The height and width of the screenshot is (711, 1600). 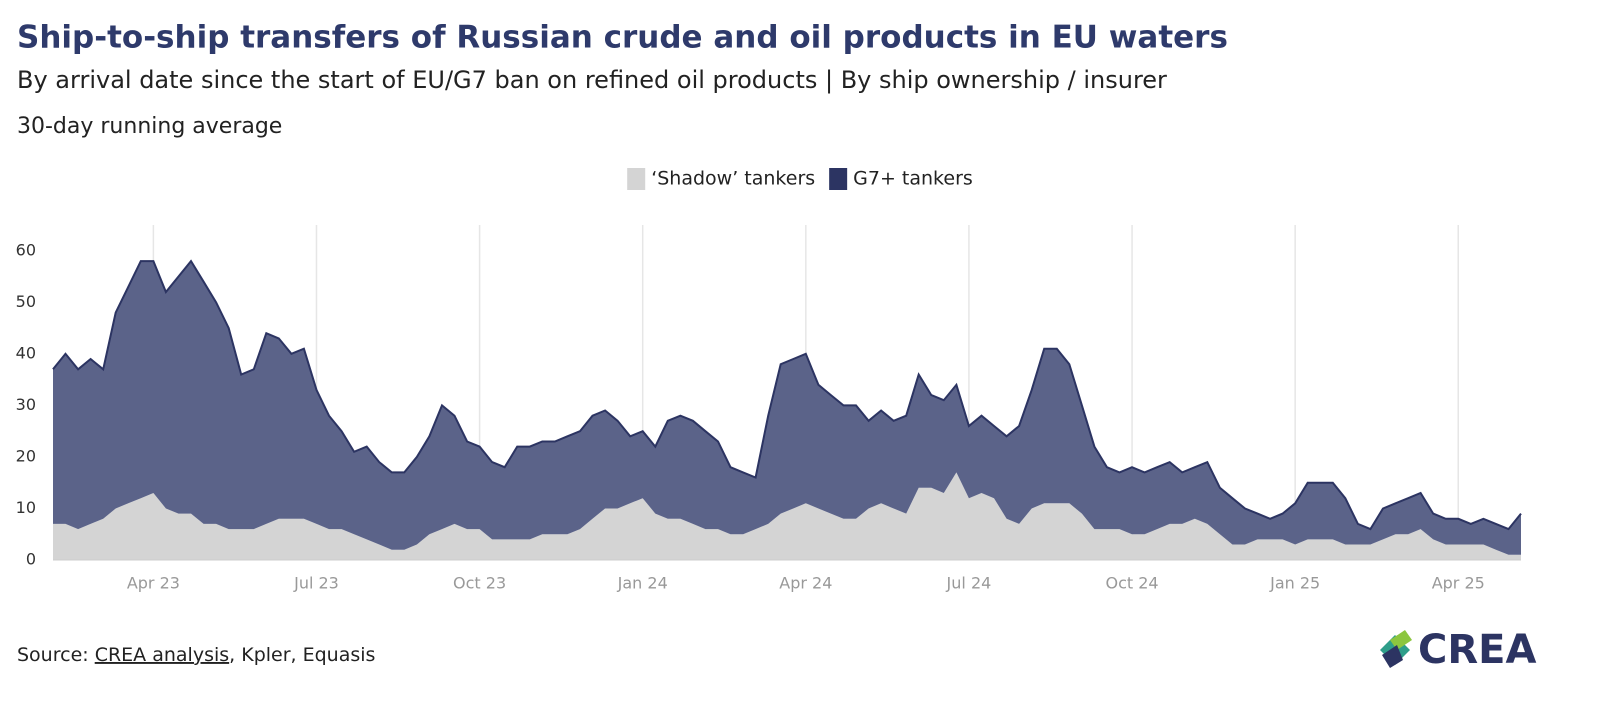 I want to click on y-tick-label: 50, so click(x=26, y=301).